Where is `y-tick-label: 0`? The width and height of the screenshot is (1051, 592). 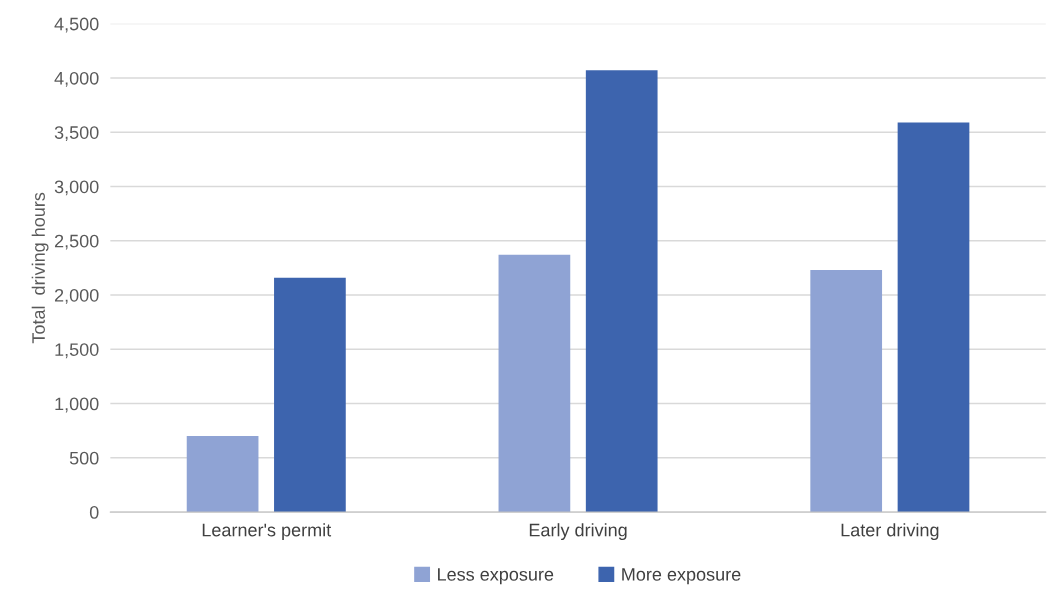
y-tick-label: 0 is located at coordinates (94, 512).